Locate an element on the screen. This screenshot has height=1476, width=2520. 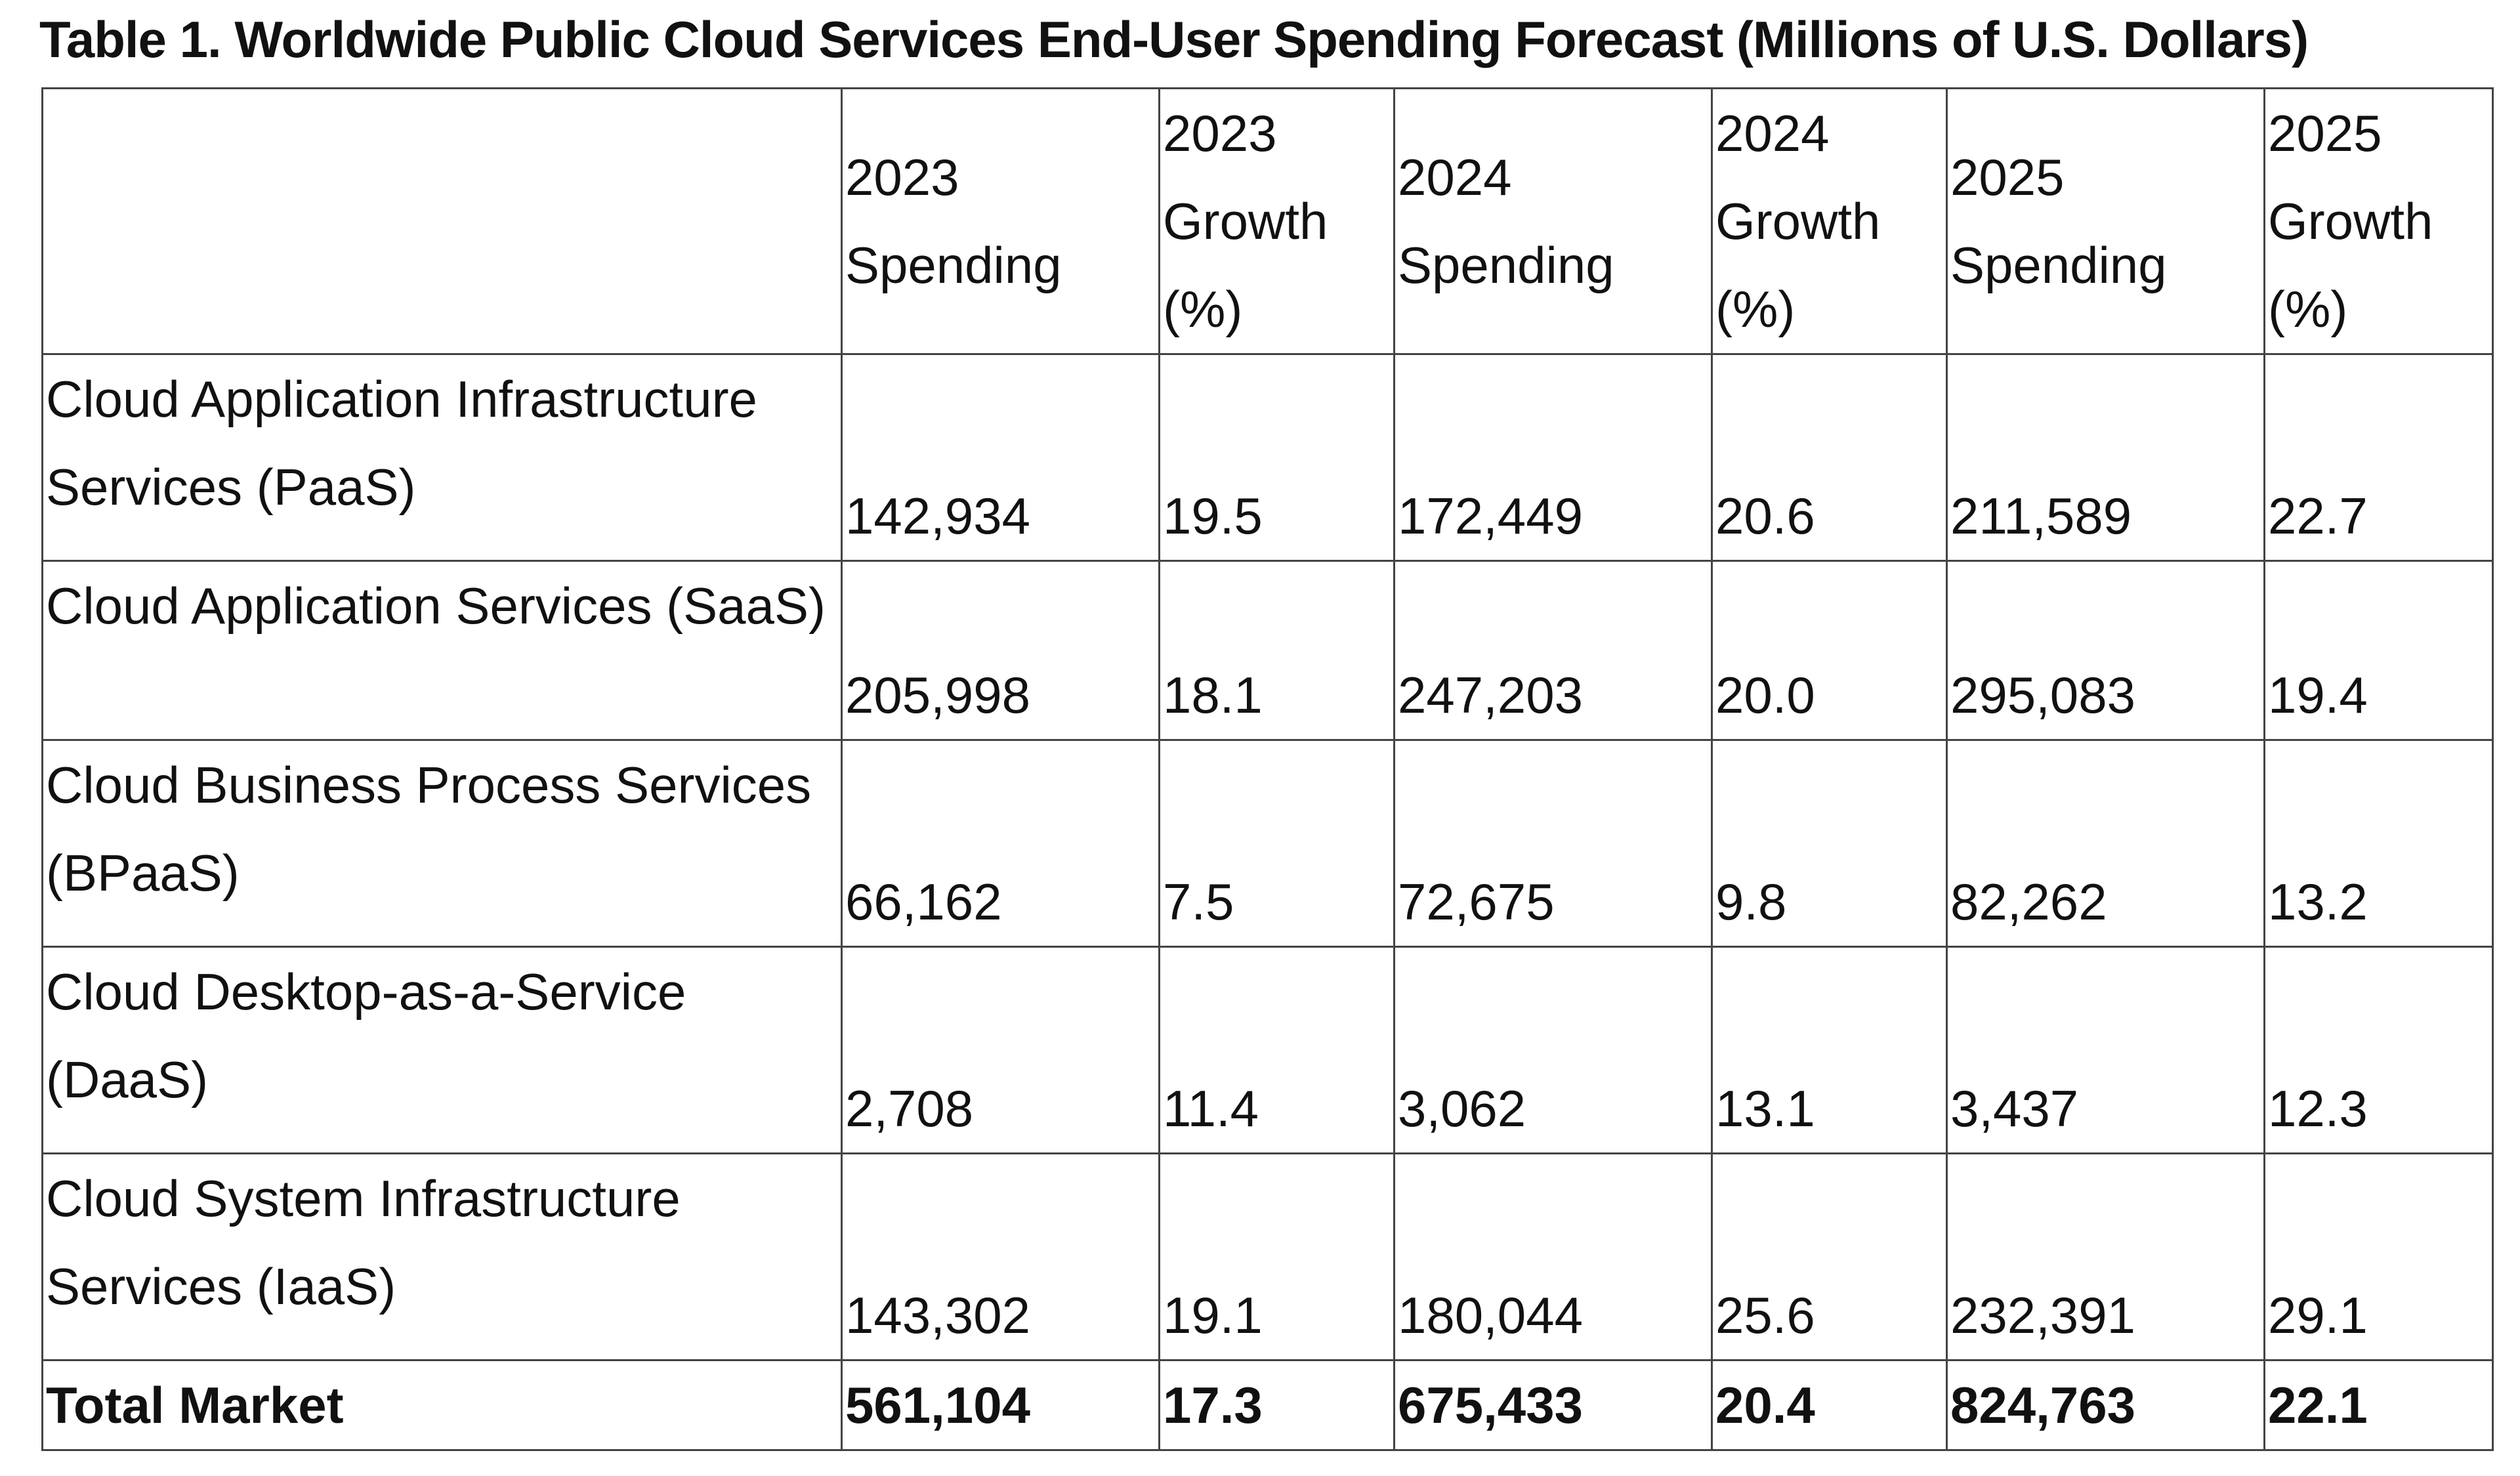
header-text: 2025 Growth (%) is located at coordinates (2350, 221).